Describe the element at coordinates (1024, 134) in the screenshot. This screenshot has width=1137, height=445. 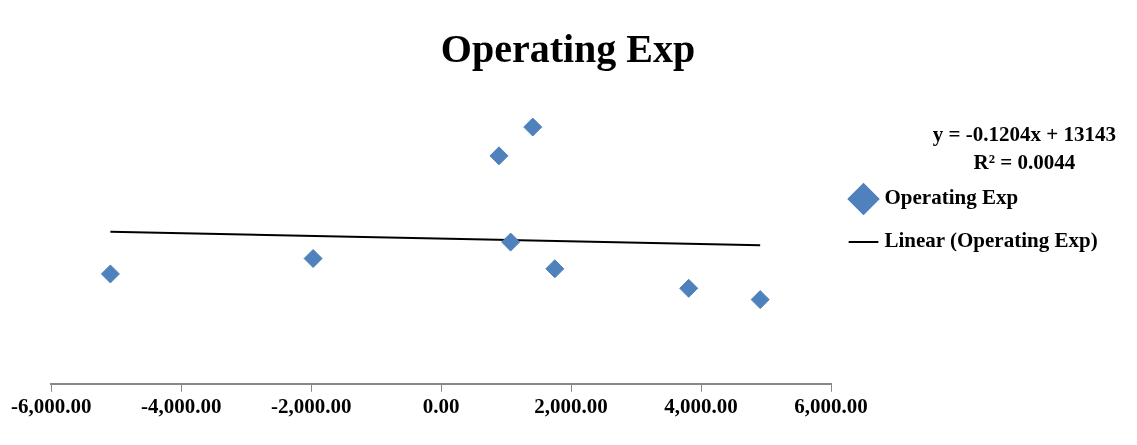
I see `text: y = -0.1204x + 13143` at that location.